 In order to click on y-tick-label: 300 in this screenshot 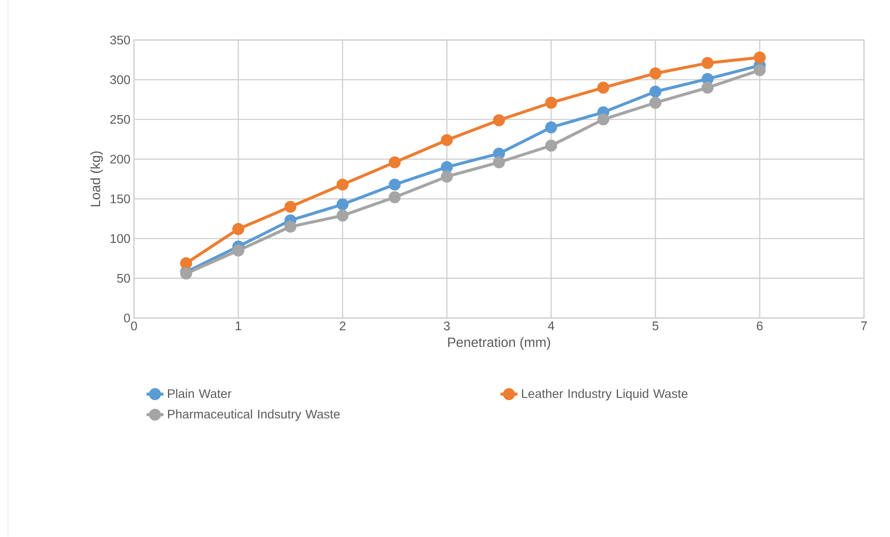, I will do `click(120, 79)`.